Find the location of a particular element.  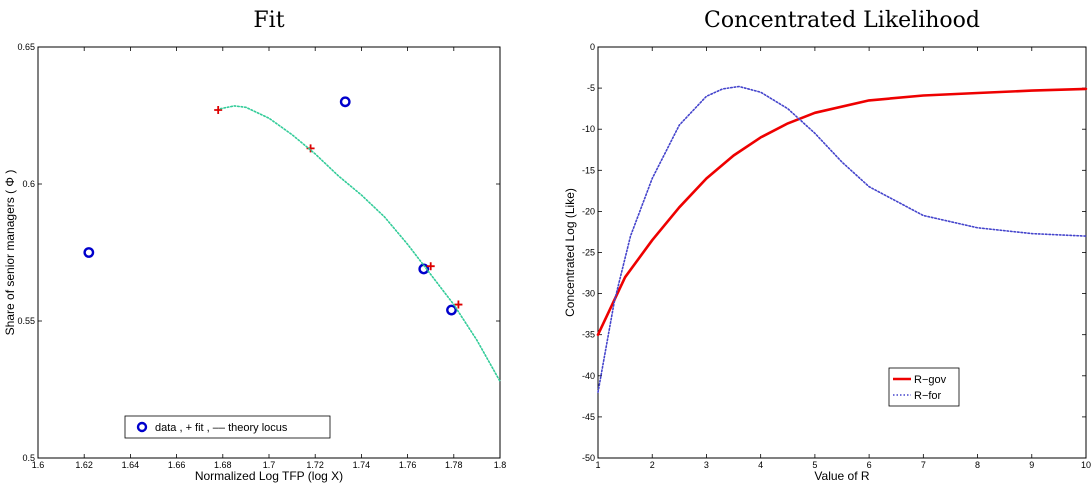

x-tick-label: 1.8 is located at coordinates (500, 465).